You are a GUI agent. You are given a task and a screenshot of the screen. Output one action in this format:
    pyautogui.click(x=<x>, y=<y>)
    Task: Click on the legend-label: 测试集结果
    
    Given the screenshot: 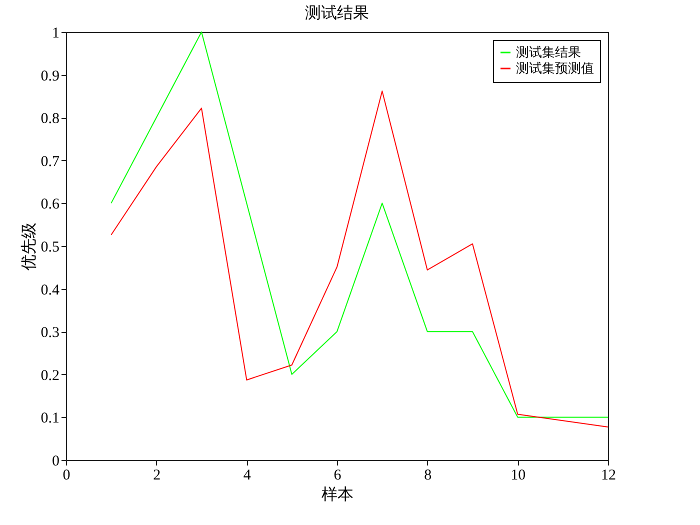 What is the action you would take?
    pyautogui.click(x=548, y=52)
    